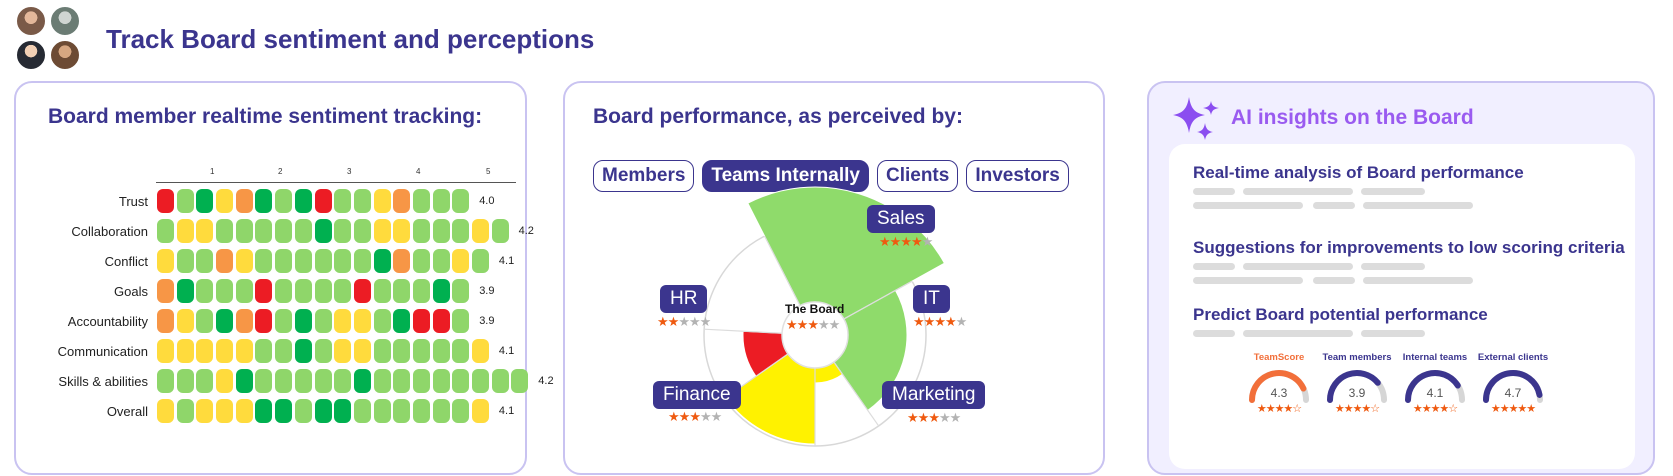 The height and width of the screenshot is (476, 1673). I want to click on gauge-team-members: Team members 3.9 ★★★★☆, so click(1357, 387).